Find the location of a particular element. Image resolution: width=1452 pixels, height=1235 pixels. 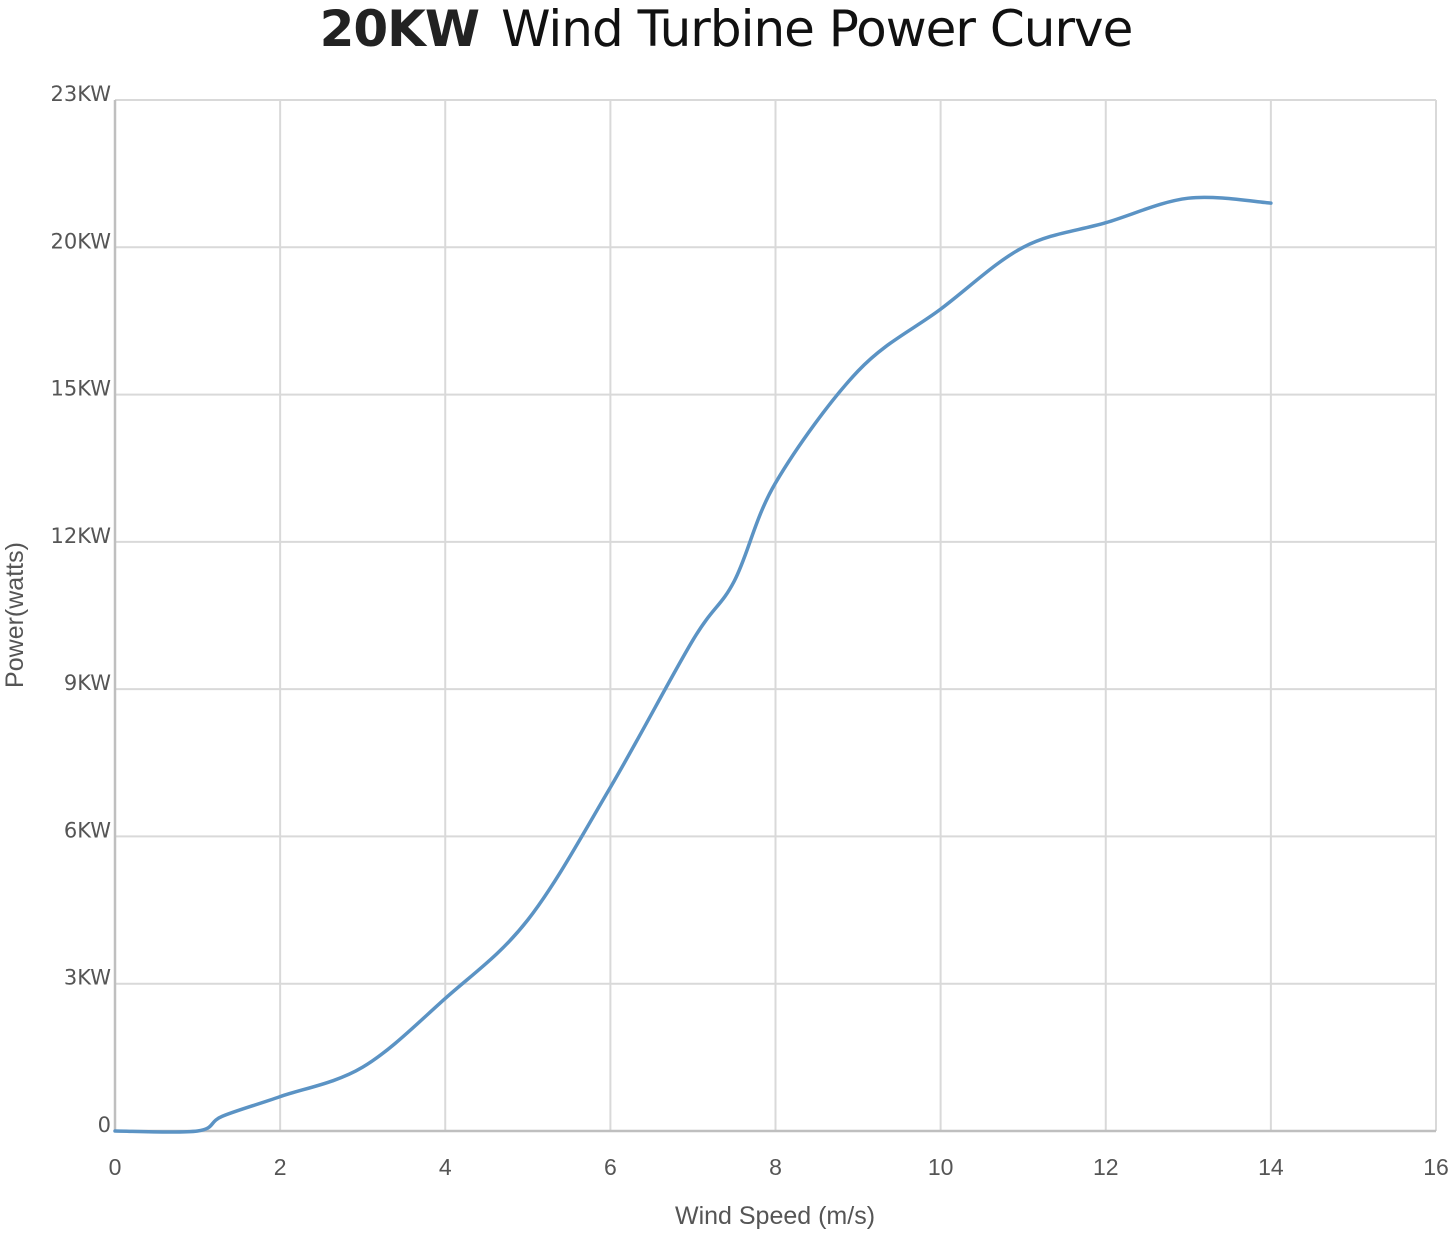

x-tick-label: 14 is located at coordinates (1271, 1167).